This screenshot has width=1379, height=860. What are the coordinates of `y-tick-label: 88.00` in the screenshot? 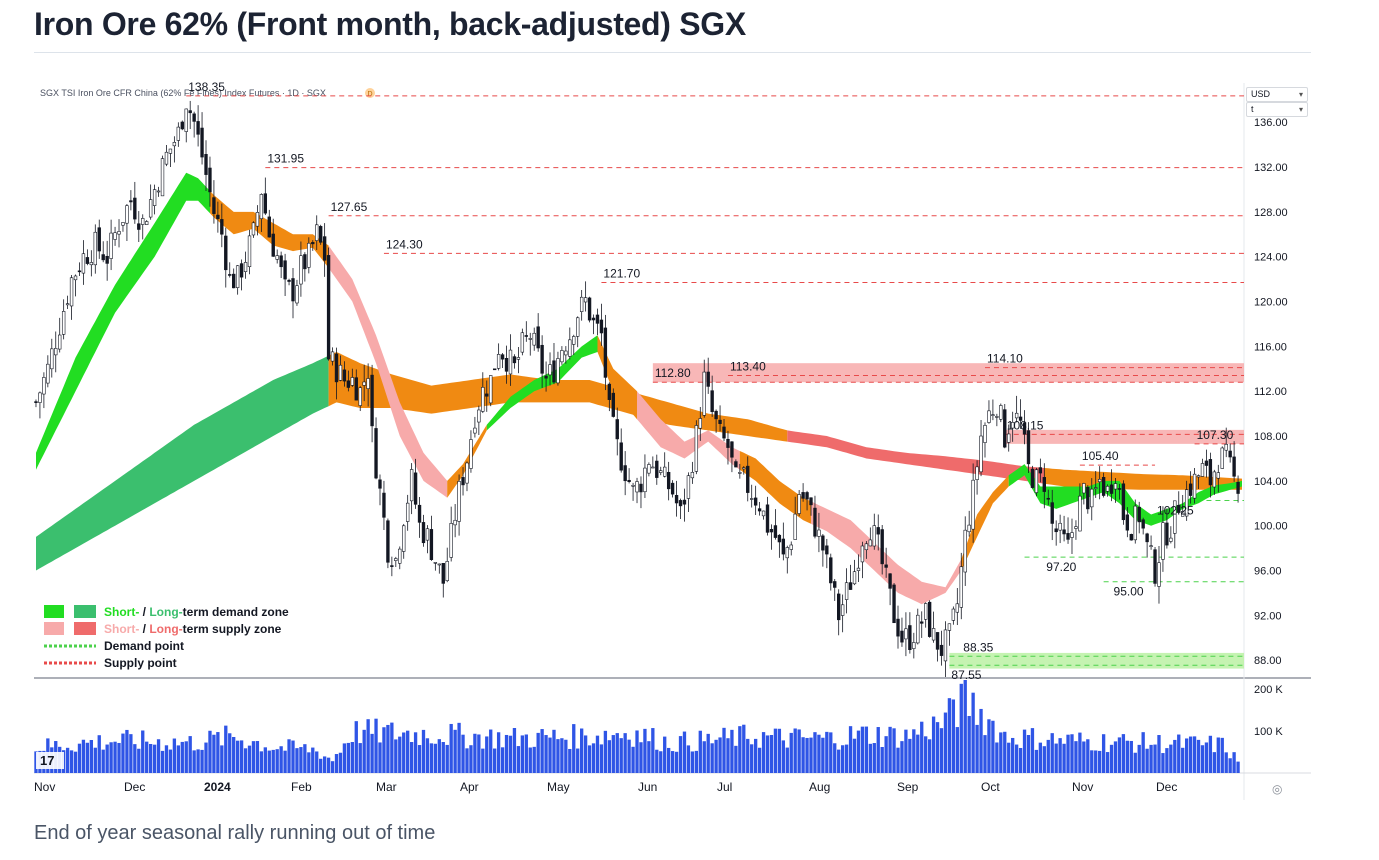 It's located at (1268, 661).